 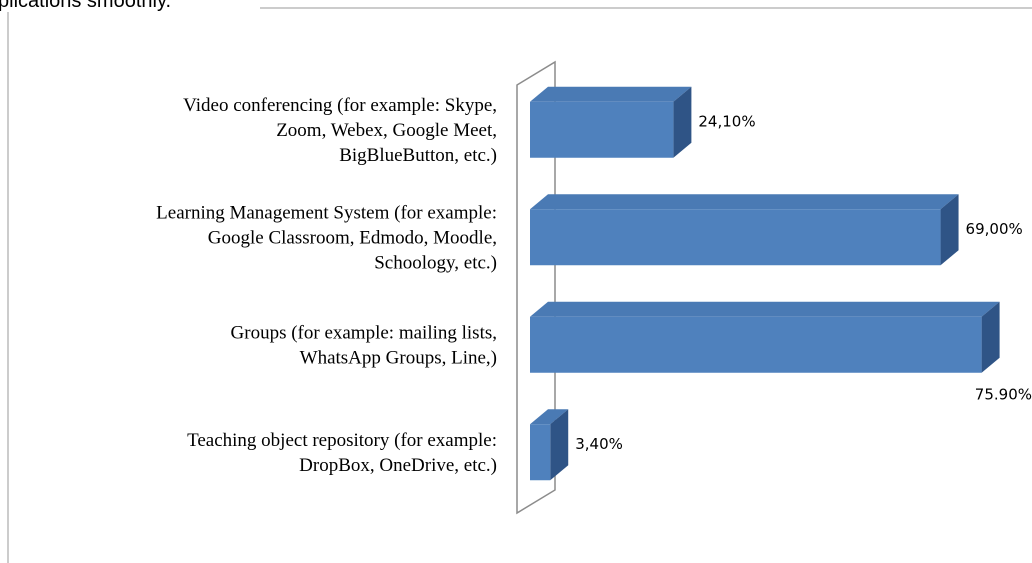 What do you see at coordinates (726, 121) in the screenshot?
I see `value-label: 24,10%` at bounding box center [726, 121].